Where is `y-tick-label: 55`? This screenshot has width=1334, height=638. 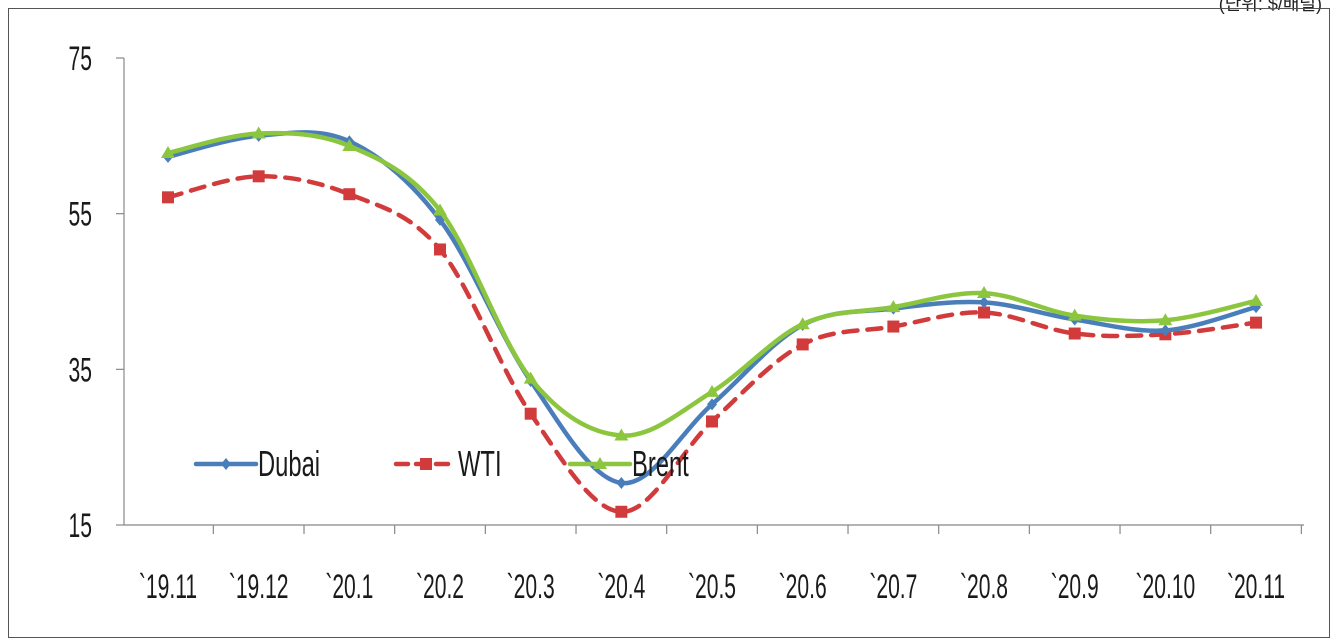
y-tick-label: 55 is located at coordinates (80, 213).